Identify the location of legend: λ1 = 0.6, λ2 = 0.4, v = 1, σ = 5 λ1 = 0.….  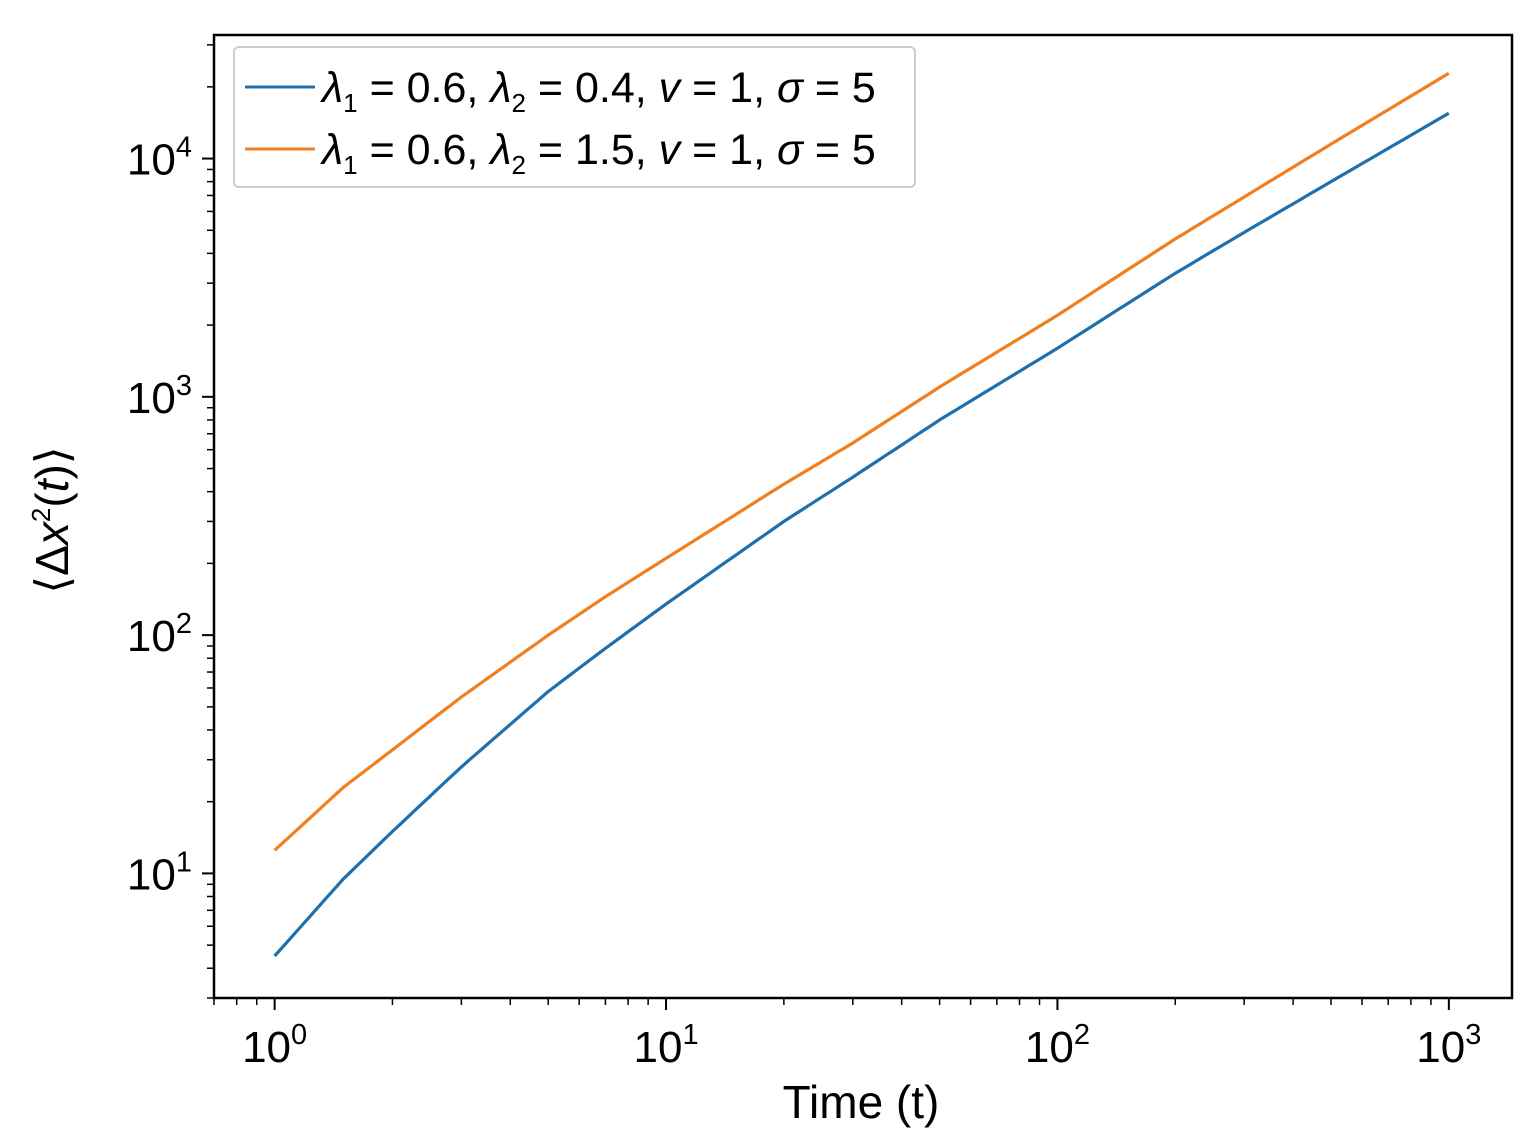
(574, 117).